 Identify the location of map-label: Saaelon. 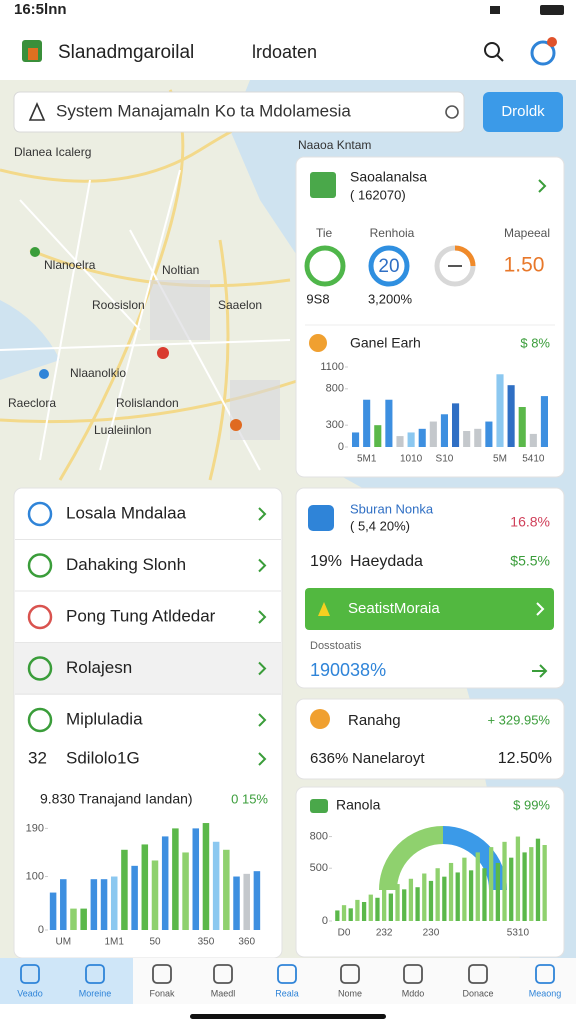
(240, 305).